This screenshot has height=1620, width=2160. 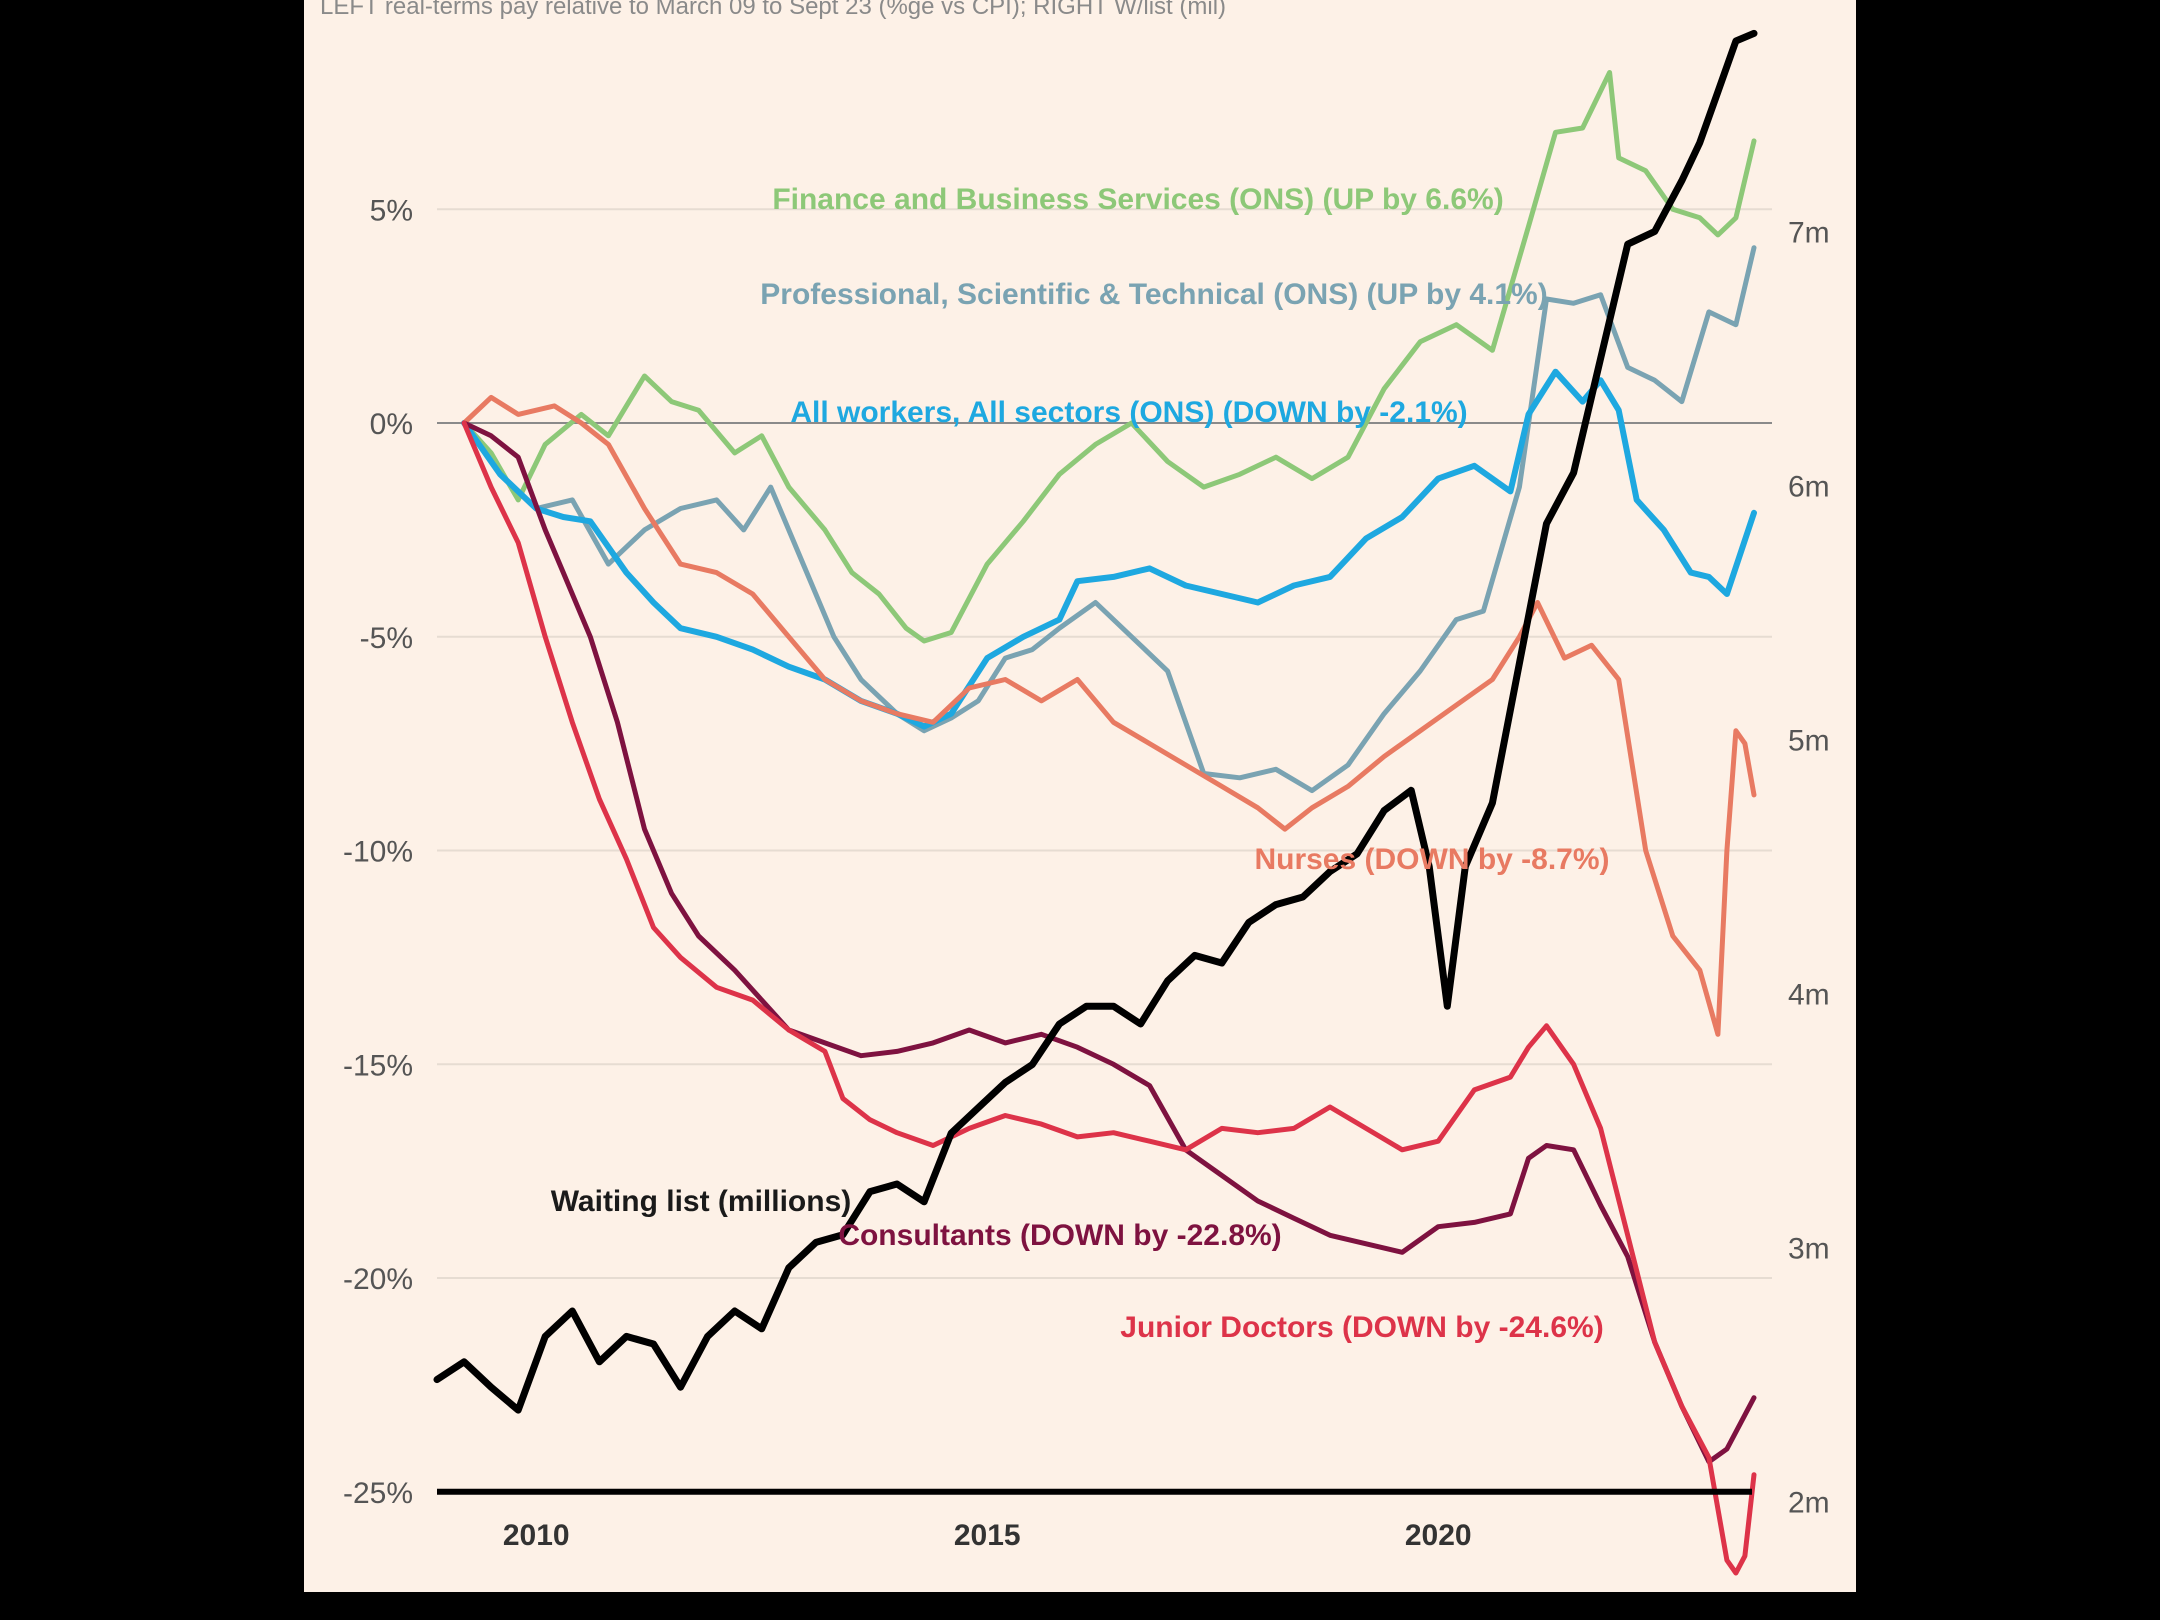 I want to click on series-label: Waiting list (millions), so click(x=701, y=1201).